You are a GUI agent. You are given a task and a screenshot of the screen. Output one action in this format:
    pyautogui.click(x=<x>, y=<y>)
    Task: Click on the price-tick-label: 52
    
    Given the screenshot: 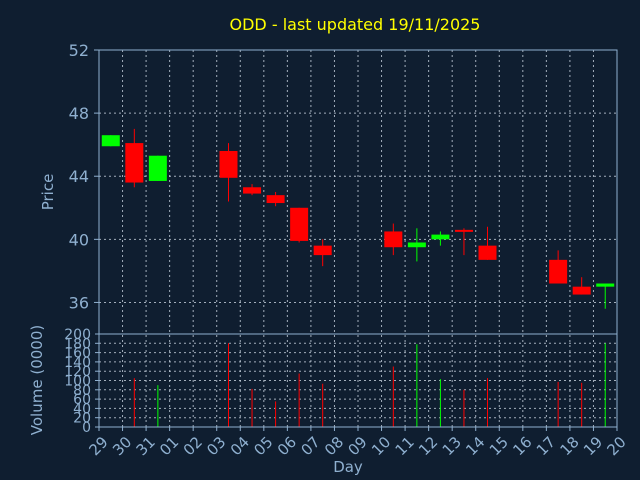 What is the action you would take?
    pyautogui.click(x=79, y=50)
    